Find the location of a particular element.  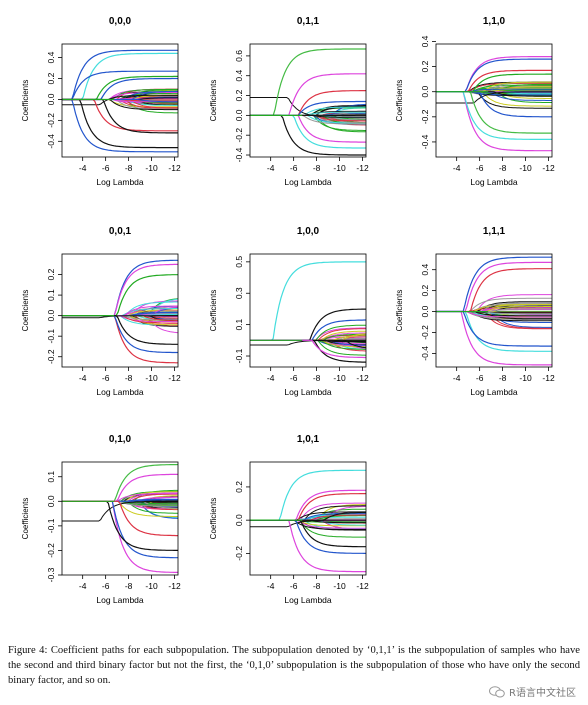

panel-title: 1,1,1 is located at coordinates (494, 231).